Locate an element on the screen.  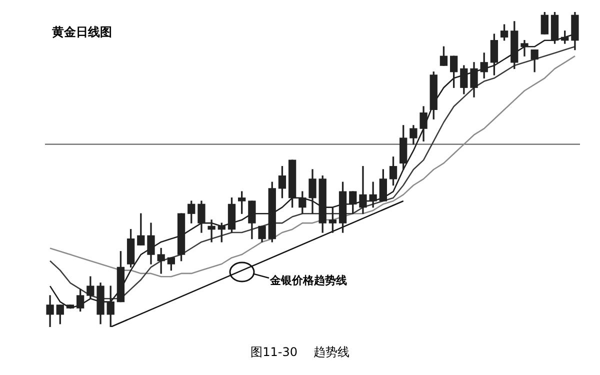
caption: 图11-30 趋势线 is located at coordinates (300, 352).